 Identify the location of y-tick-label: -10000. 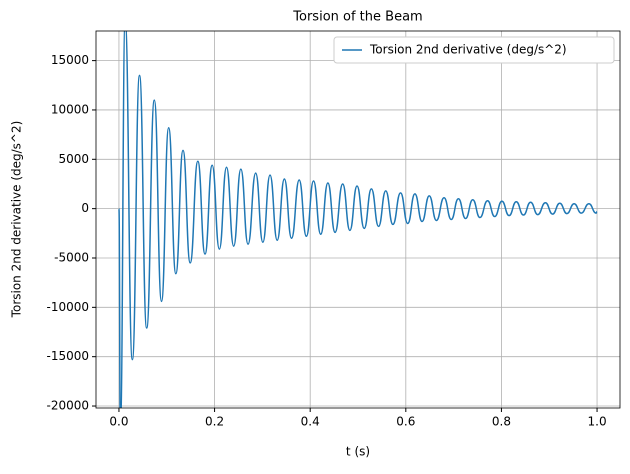
(67, 307).